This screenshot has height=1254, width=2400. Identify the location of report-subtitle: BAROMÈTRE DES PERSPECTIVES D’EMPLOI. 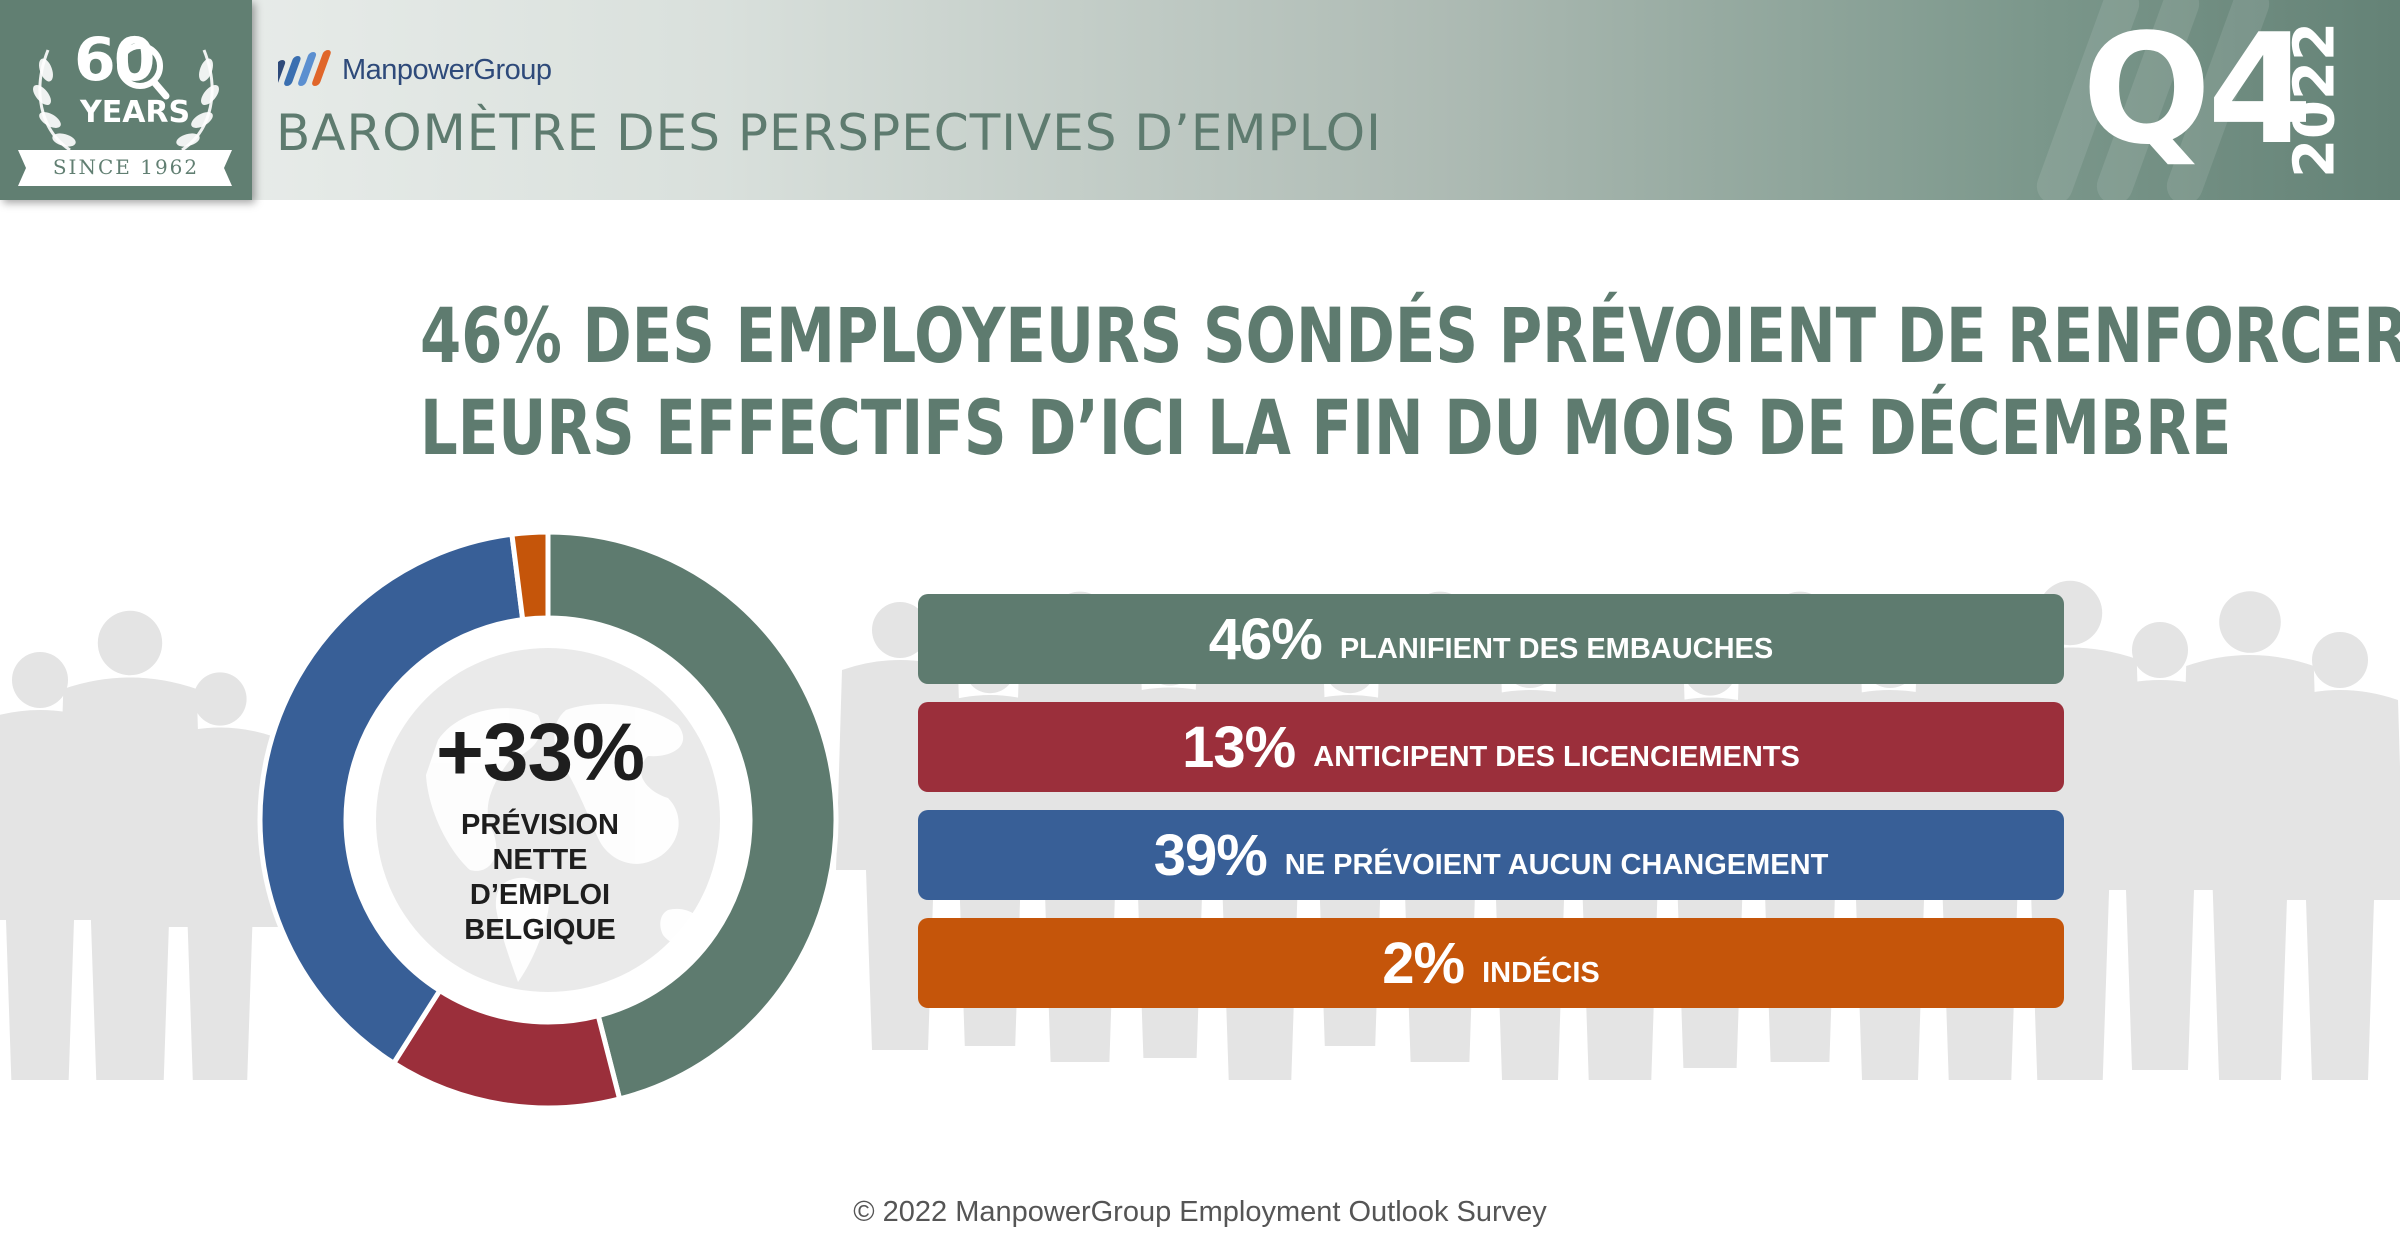
(829, 133).